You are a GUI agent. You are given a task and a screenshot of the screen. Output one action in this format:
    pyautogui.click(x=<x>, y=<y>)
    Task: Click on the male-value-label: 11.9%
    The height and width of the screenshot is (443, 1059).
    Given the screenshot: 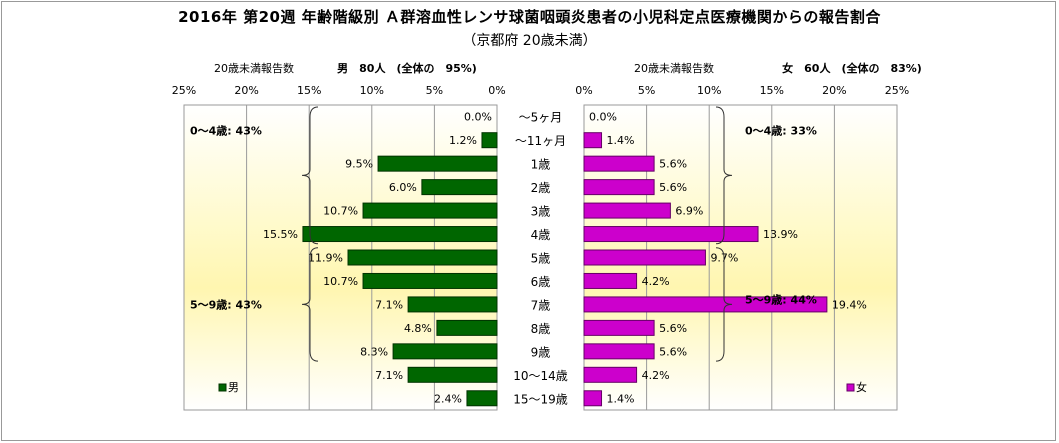 What is the action you would take?
    pyautogui.click(x=325, y=258)
    